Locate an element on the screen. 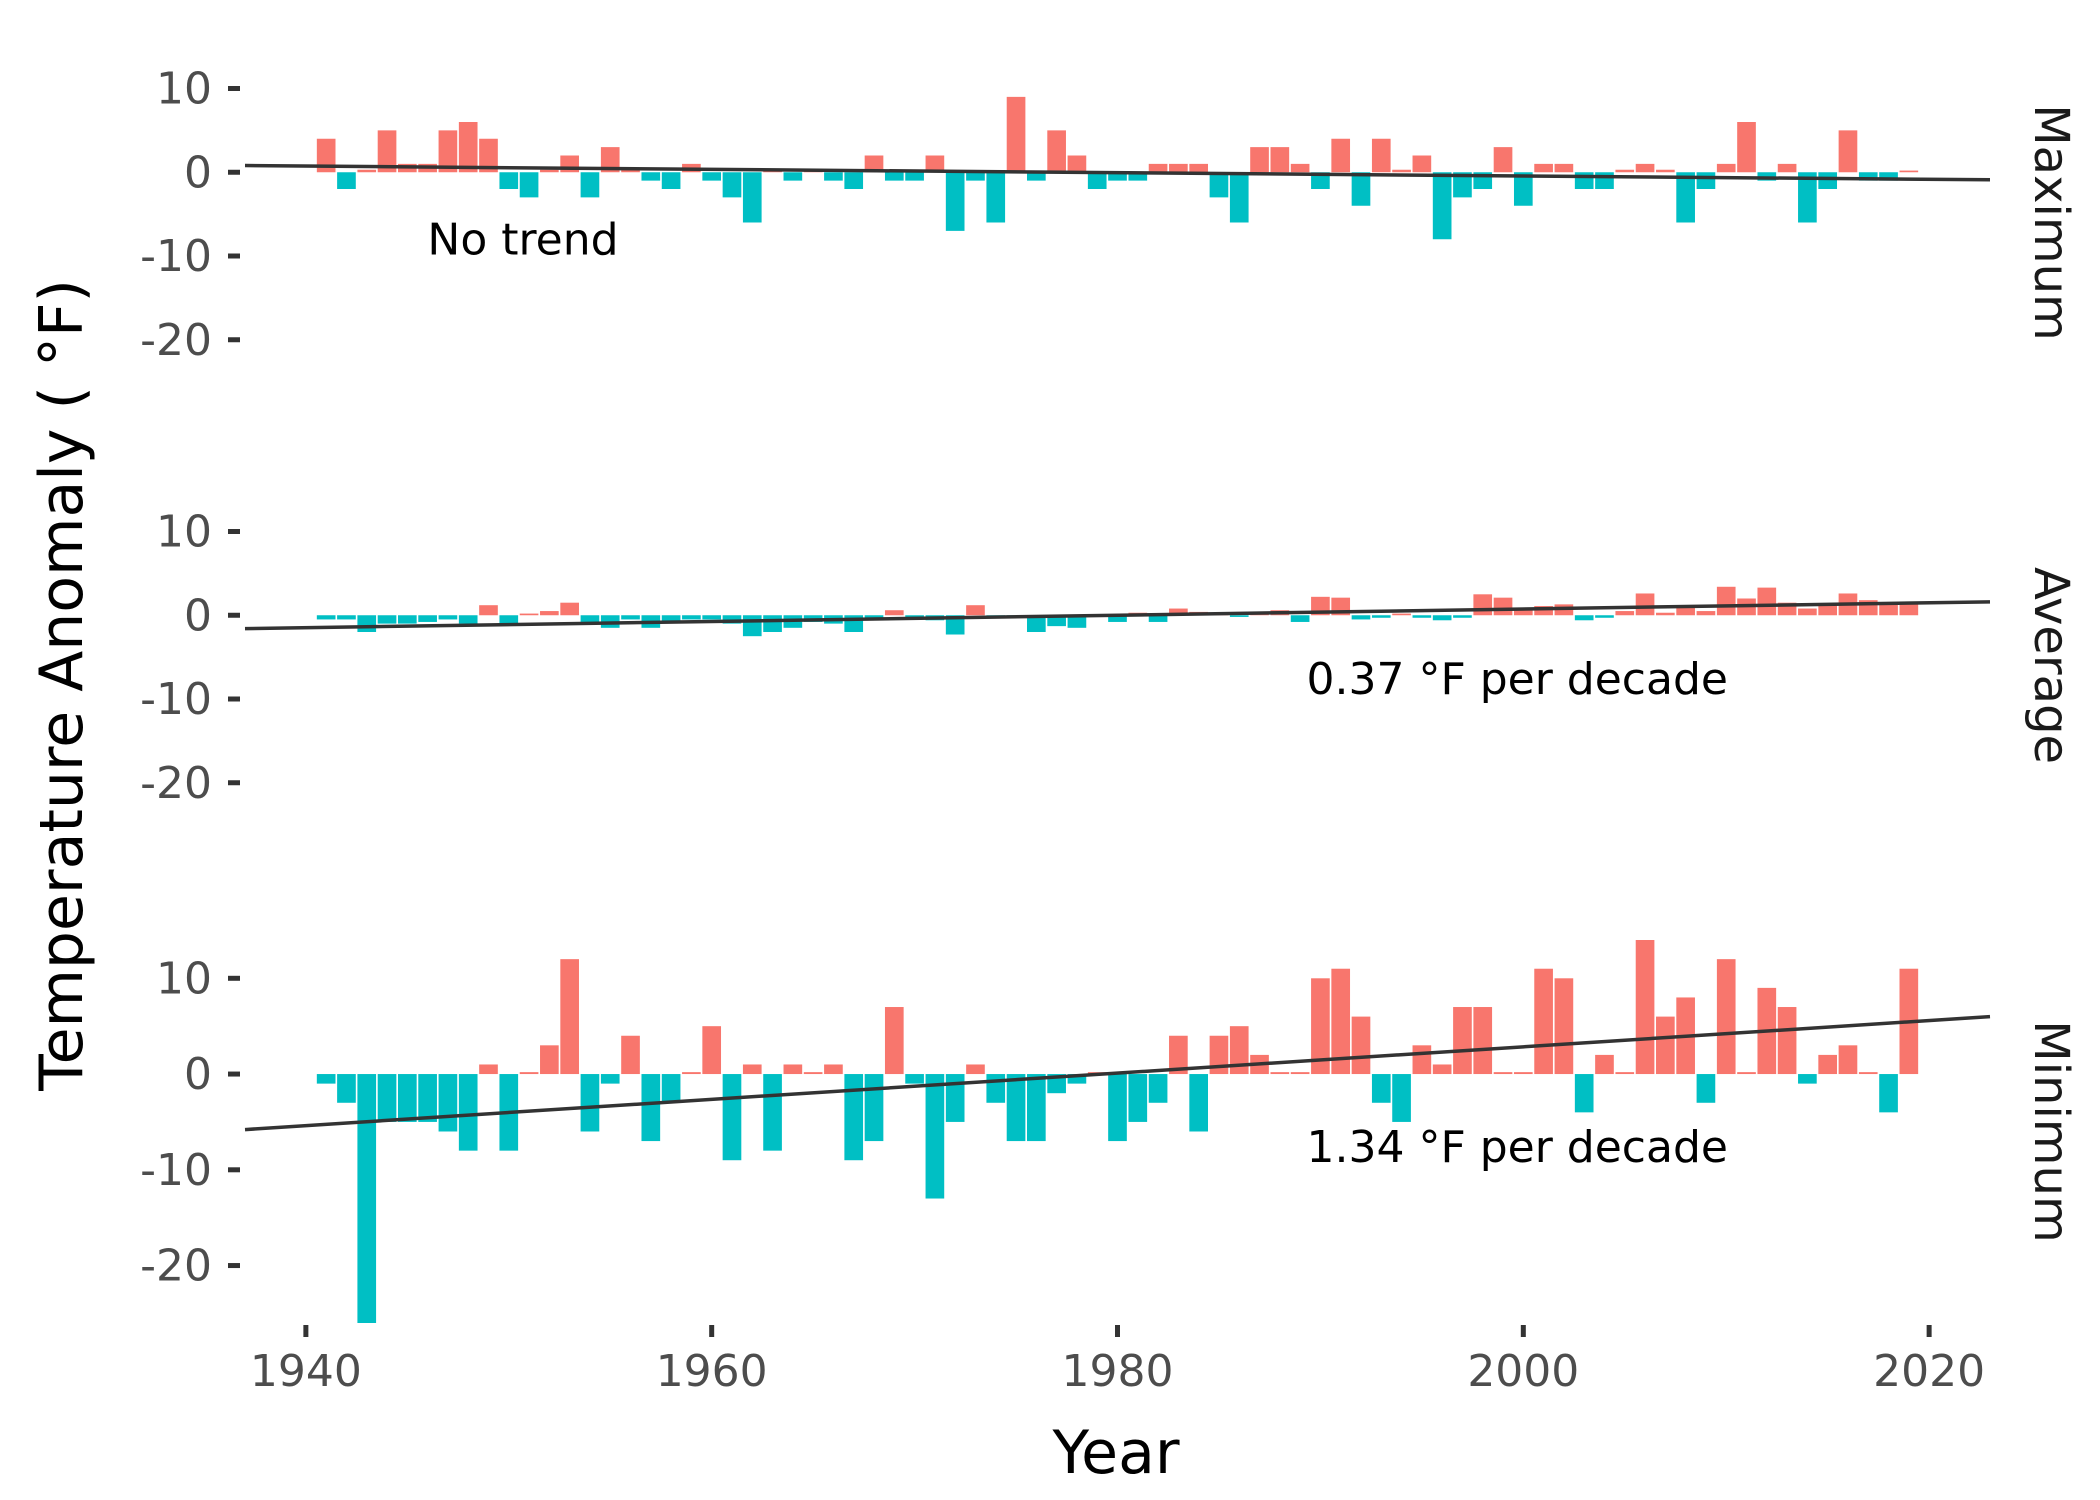  strip-label: Average is located at coordinates (2051, 665).